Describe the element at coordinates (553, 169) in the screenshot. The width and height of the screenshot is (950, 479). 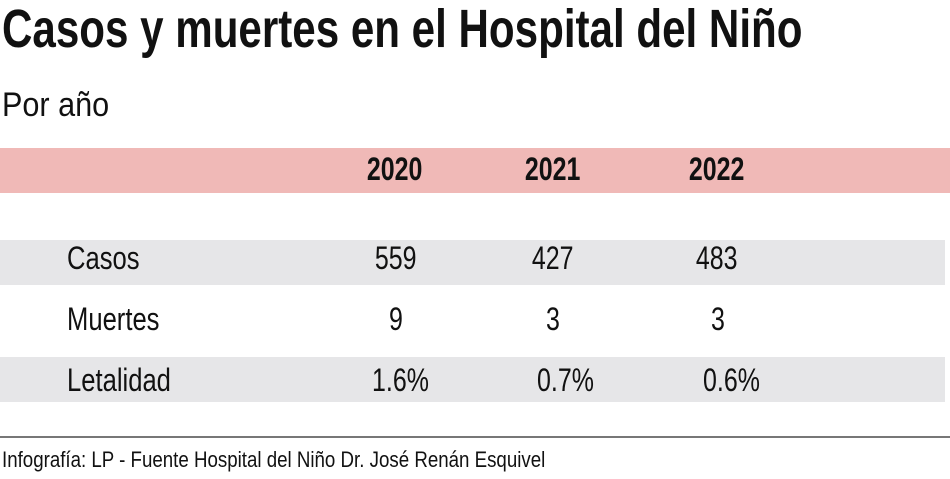
I see `column-header-2021: 2021` at that location.